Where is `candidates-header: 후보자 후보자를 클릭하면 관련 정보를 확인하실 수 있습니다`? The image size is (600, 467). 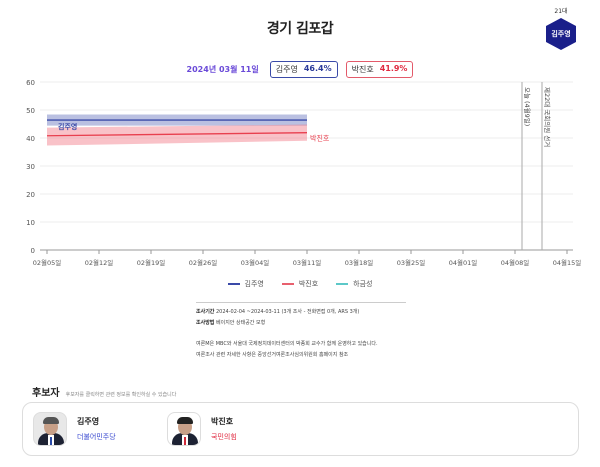 candidates-header: 후보자 후보자를 클릭하면 관련 정보를 확인하실 수 있습니다 is located at coordinates (104, 391).